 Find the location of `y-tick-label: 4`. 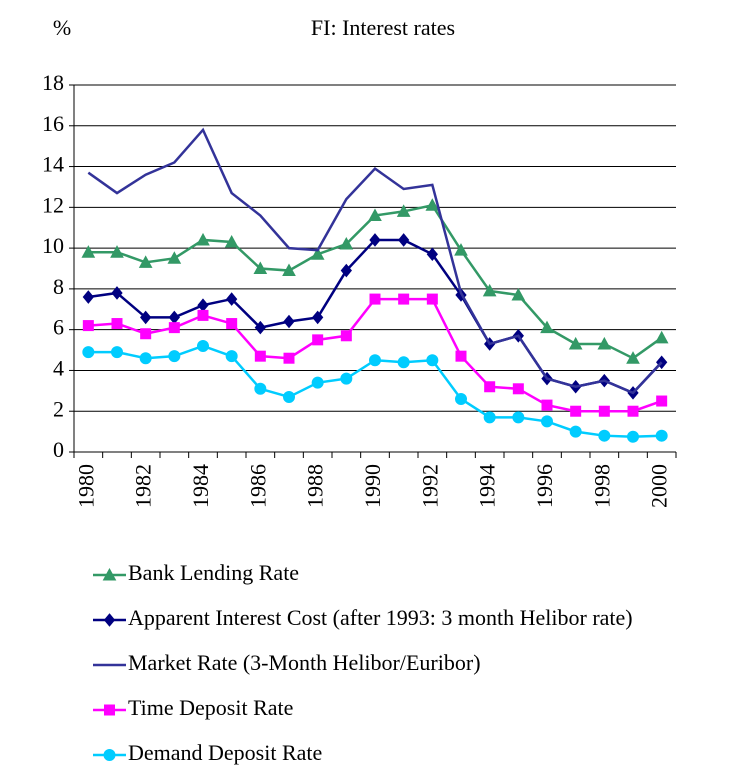

y-tick-label: 4 is located at coordinates (58, 367).